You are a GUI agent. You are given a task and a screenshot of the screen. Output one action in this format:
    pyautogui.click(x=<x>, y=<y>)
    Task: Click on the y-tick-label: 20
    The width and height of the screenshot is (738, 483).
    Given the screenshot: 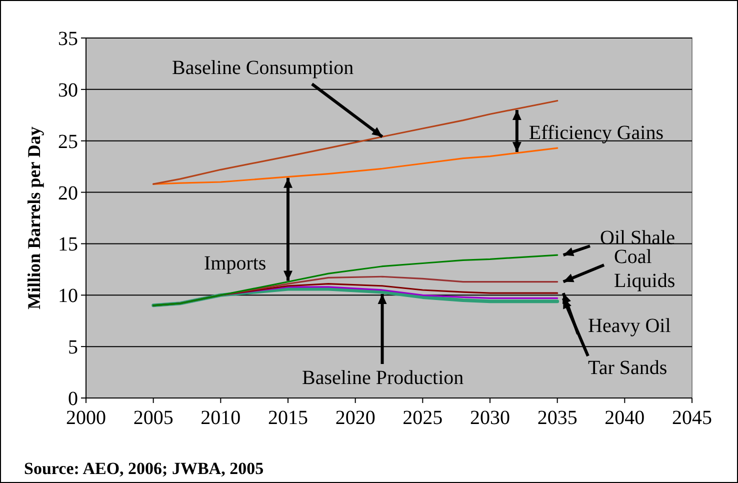 What is the action you would take?
    pyautogui.click(x=68, y=193)
    